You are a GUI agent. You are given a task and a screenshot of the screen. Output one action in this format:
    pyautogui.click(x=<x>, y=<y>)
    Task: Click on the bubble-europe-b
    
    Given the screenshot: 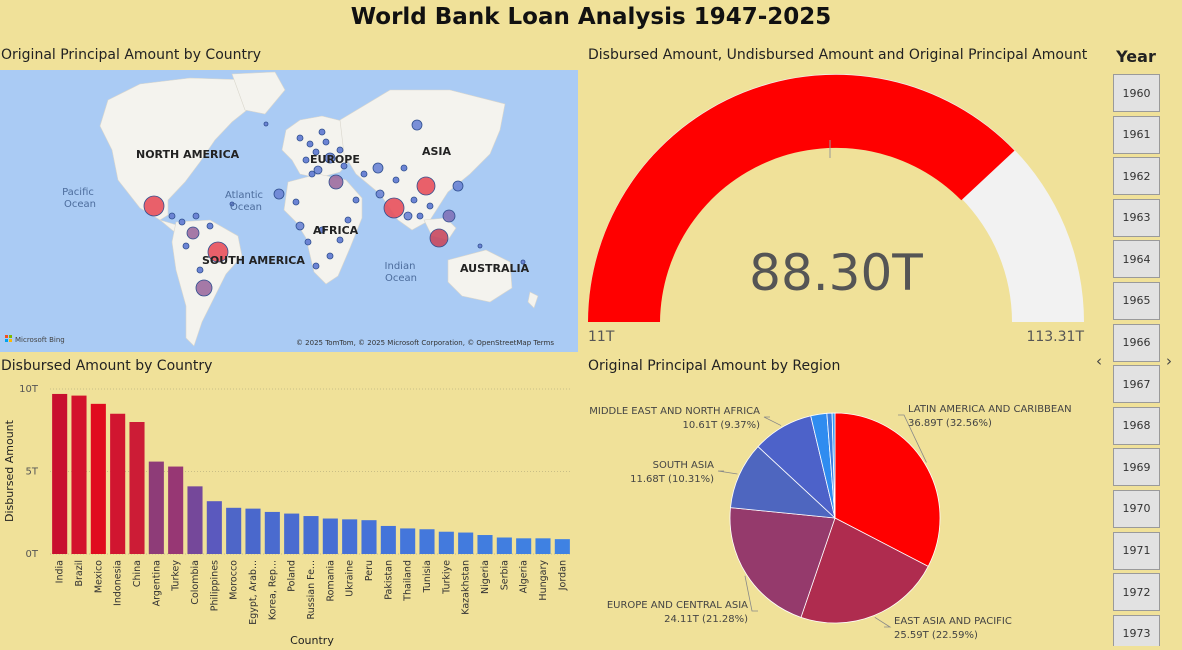 What is the action you would take?
    pyautogui.click(x=318, y=170)
    